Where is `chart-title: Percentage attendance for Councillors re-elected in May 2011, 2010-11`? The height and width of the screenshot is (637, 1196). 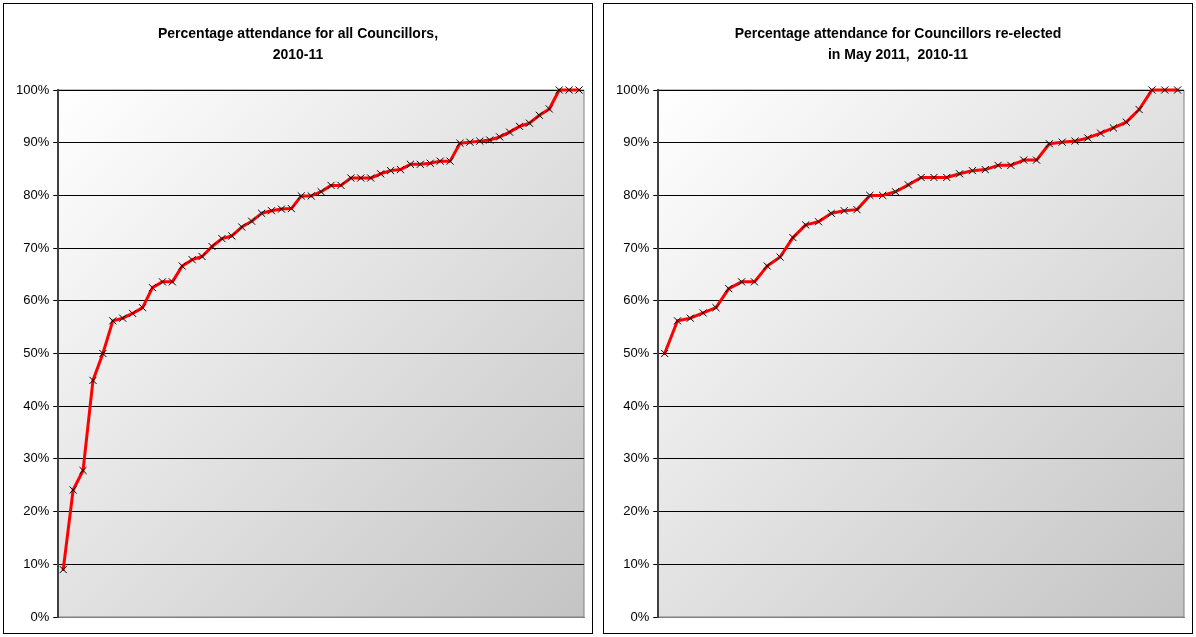 chart-title: Percentage attendance for Councillors re-elected in May 2011, 2010-11 is located at coordinates (898, 44).